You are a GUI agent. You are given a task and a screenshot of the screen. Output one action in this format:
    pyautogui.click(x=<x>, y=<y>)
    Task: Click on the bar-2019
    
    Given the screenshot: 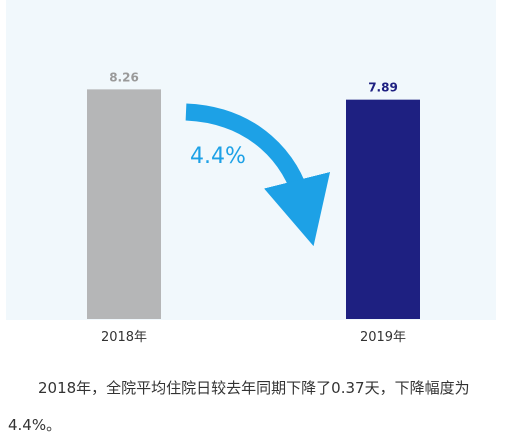 What is the action you would take?
    pyautogui.click(x=383, y=209)
    